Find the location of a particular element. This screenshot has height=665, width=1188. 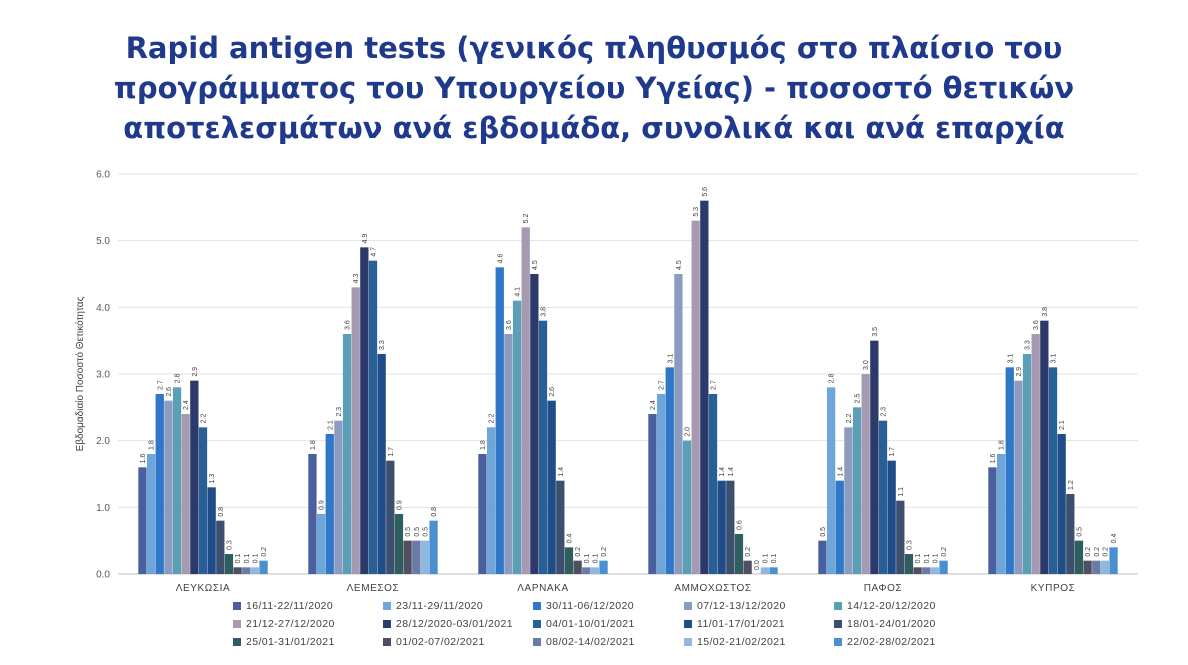

data-label: 3.0 is located at coordinates (866, 365).